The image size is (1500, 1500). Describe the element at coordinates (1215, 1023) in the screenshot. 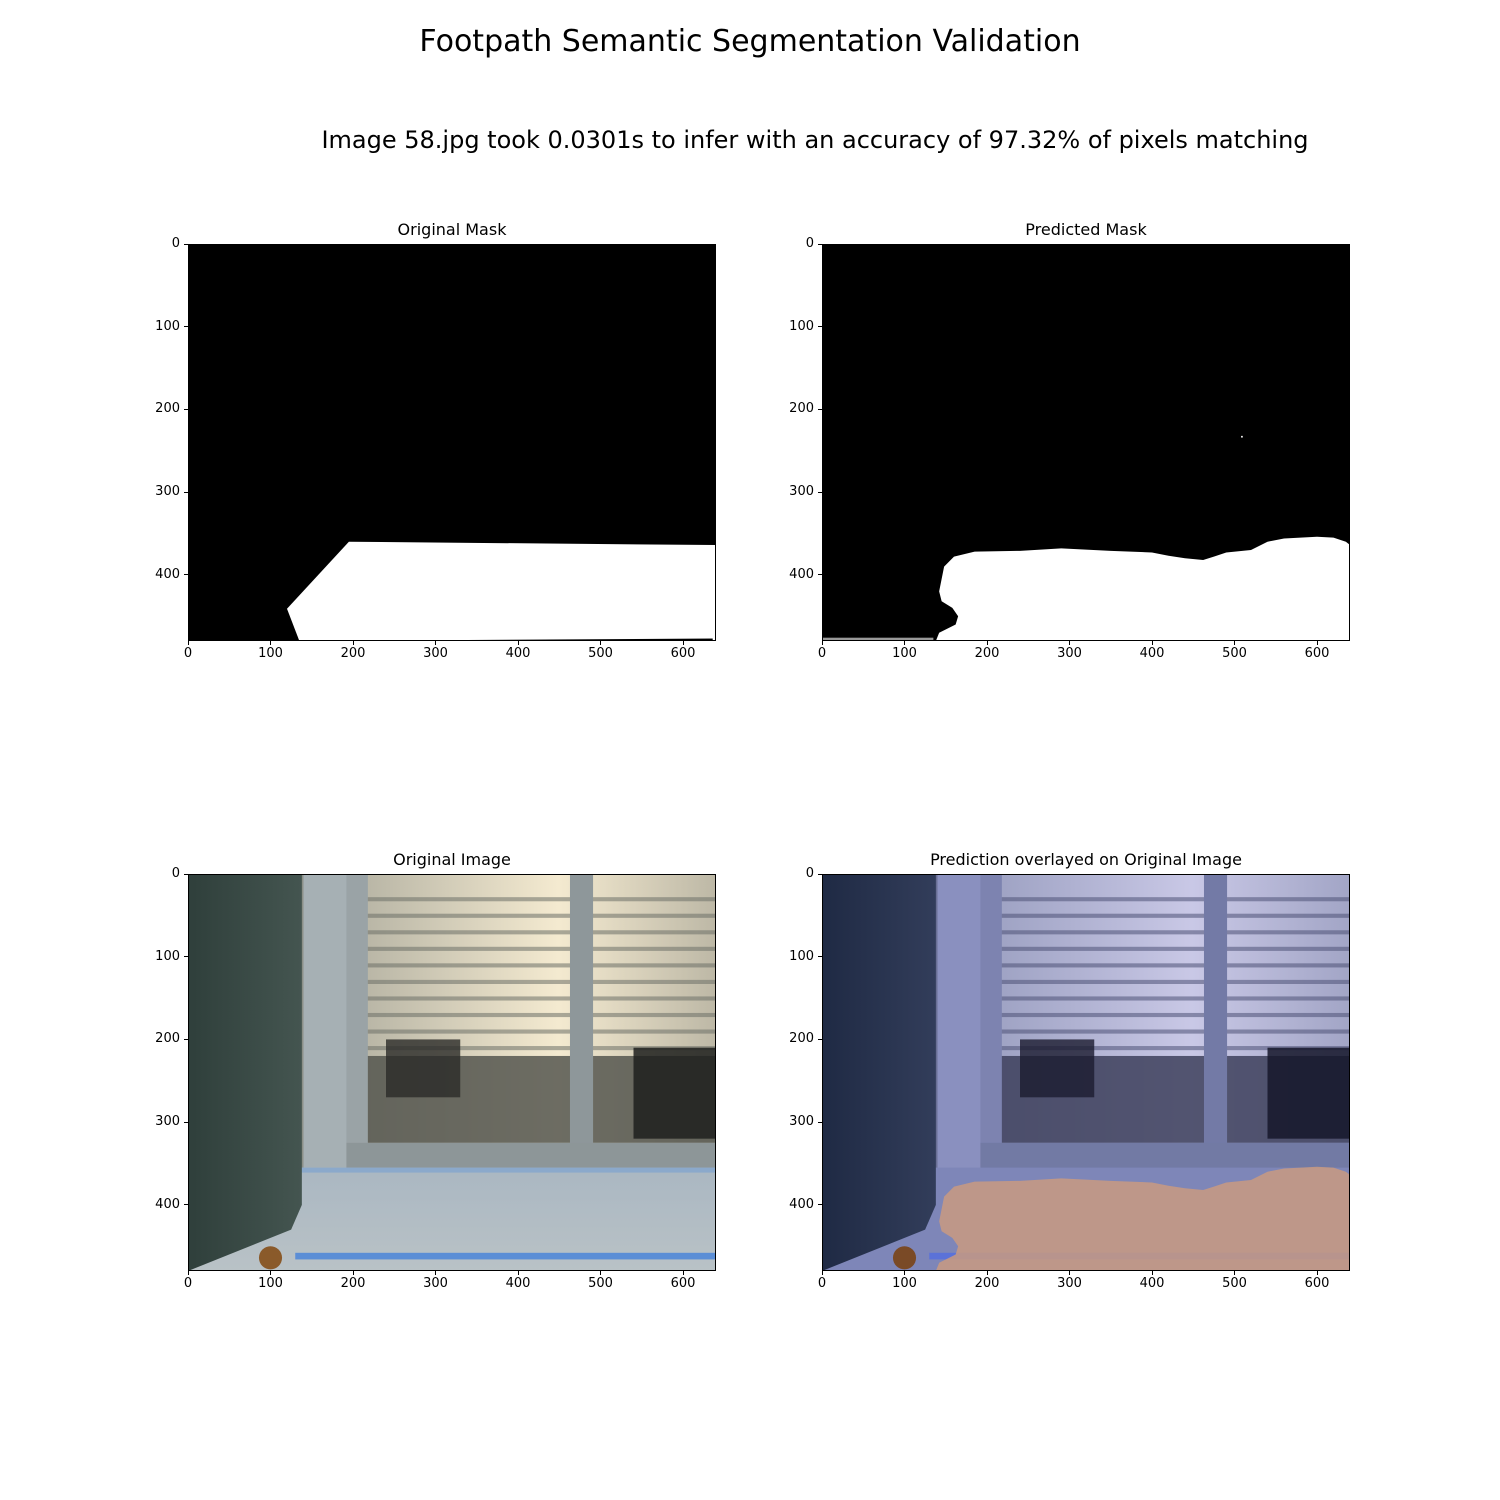

I see `door-frame-center` at that location.